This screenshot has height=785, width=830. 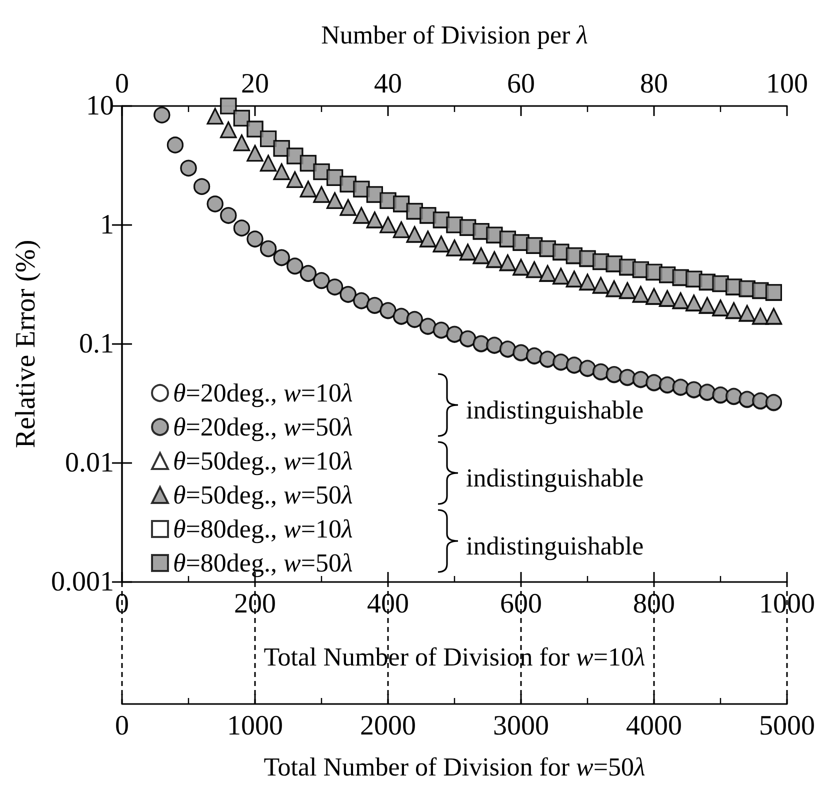 I want to click on y-tick-label: 10, so click(x=100, y=106).